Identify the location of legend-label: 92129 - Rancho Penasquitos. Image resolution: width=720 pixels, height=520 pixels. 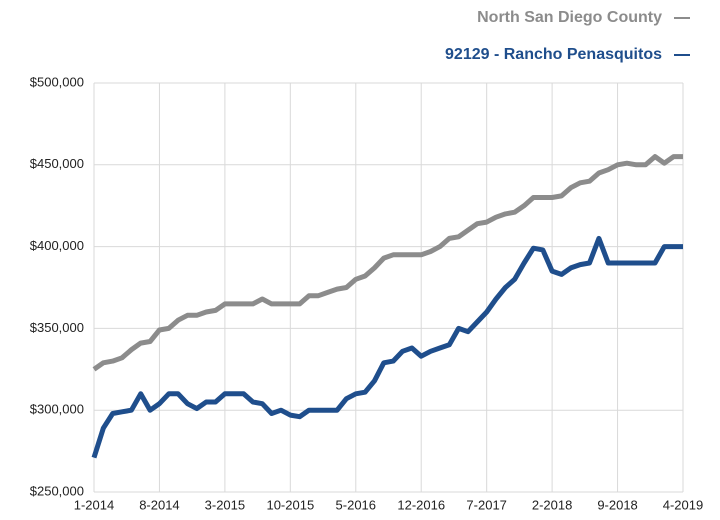
(553, 54).